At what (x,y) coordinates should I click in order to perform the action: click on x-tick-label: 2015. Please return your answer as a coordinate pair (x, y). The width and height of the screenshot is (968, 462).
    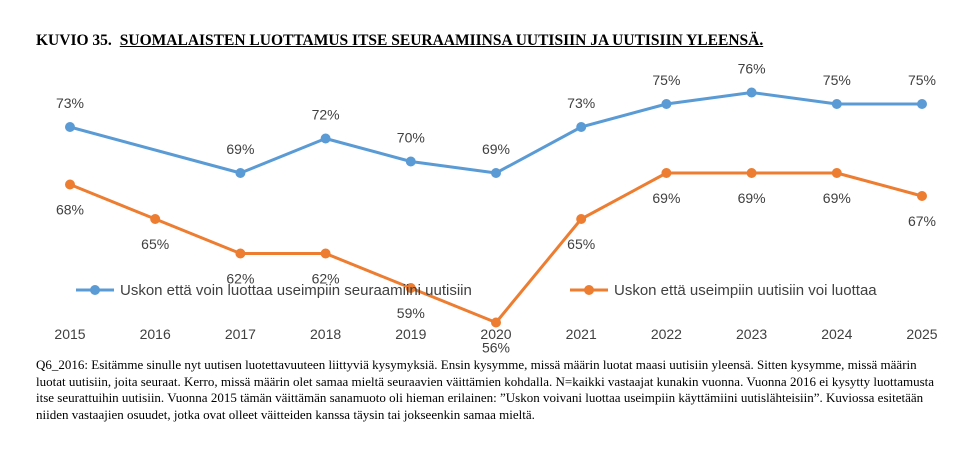
    Looking at the image, I should click on (69, 334).